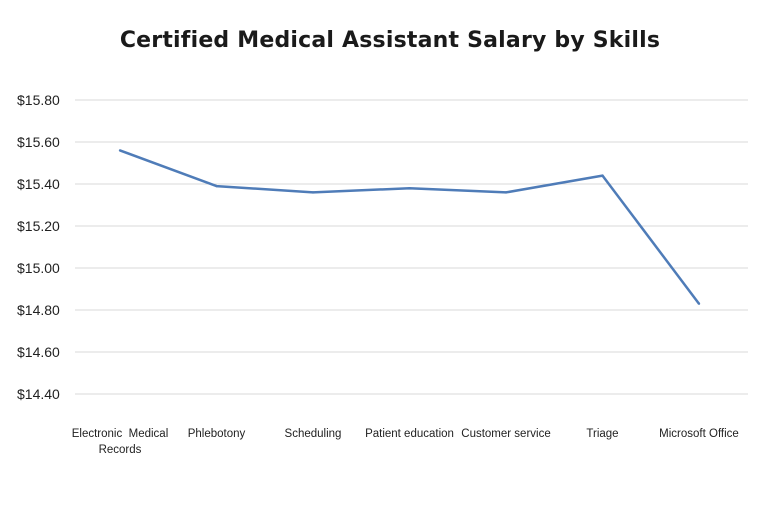 This screenshot has height=505, width=780. What do you see at coordinates (505, 434) in the screenshot?
I see `x-tick-label: Customer service` at bounding box center [505, 434].